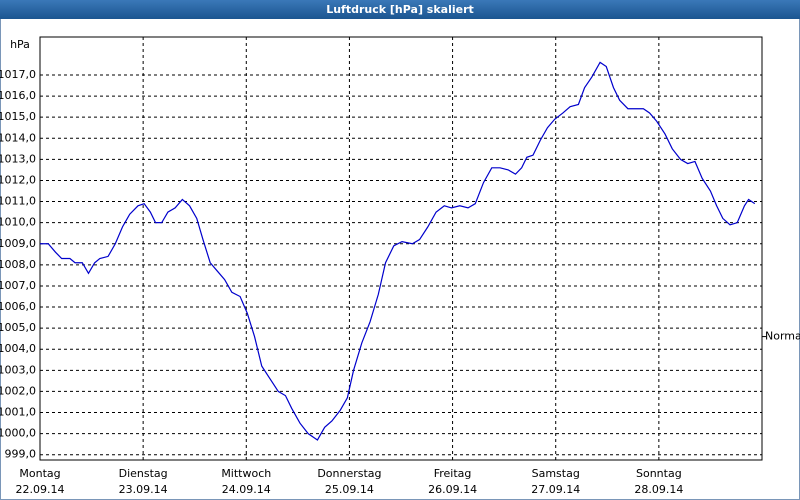 This screenshot has height=500, width=800. Describe the element at coordinates (21, 454) in the screenshot. I see `y-tick-label: 999,0` at that location.